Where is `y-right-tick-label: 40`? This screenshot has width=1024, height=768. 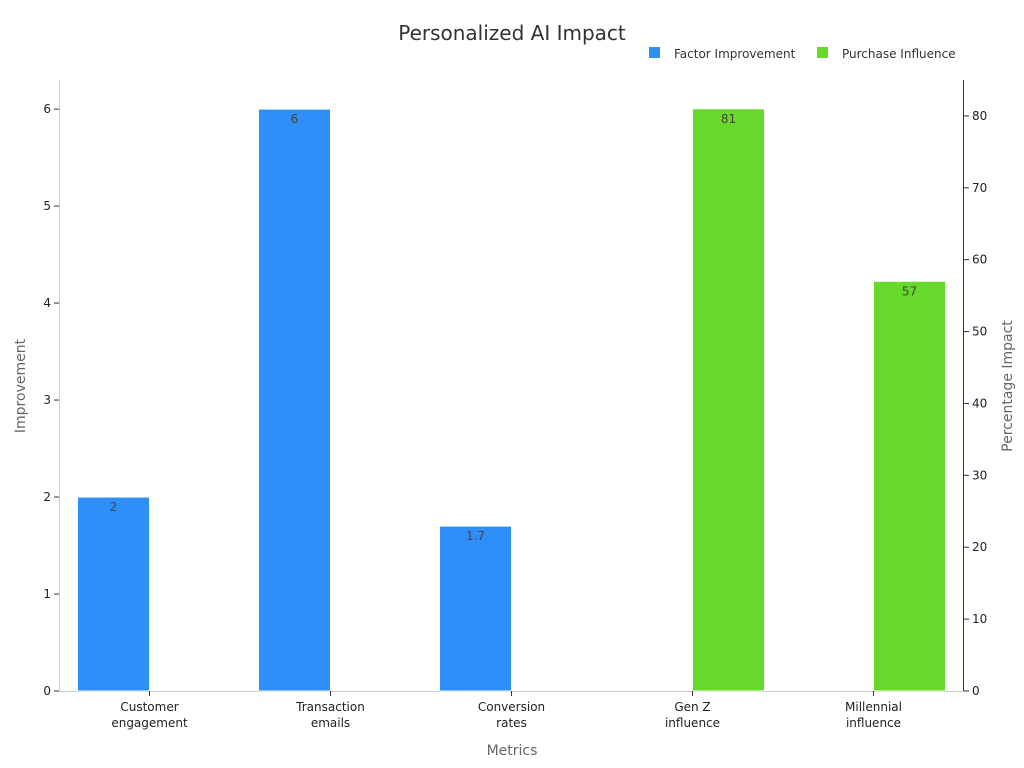
y-right-tick-label: 40 is located at coordinates (979, 403).